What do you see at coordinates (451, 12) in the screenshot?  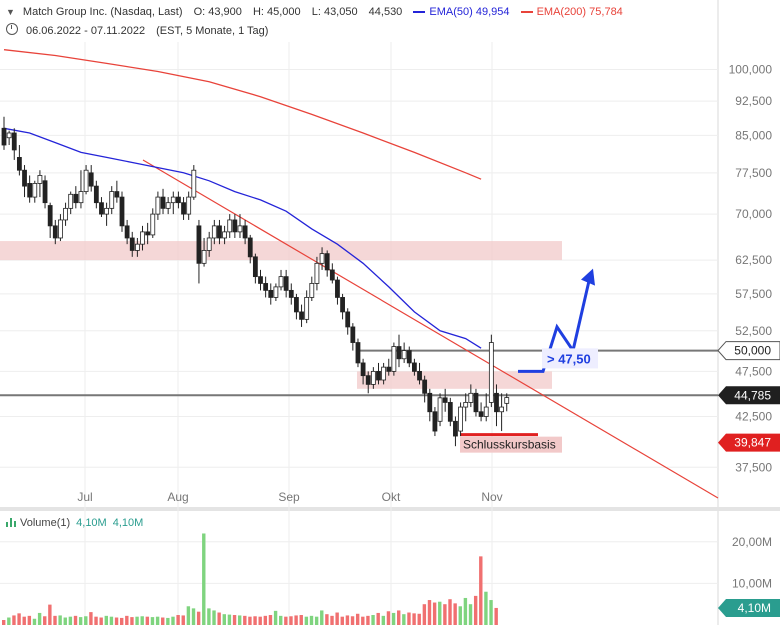 I see `ema50-label: EMA(50)` at bounding box center [451, 12].